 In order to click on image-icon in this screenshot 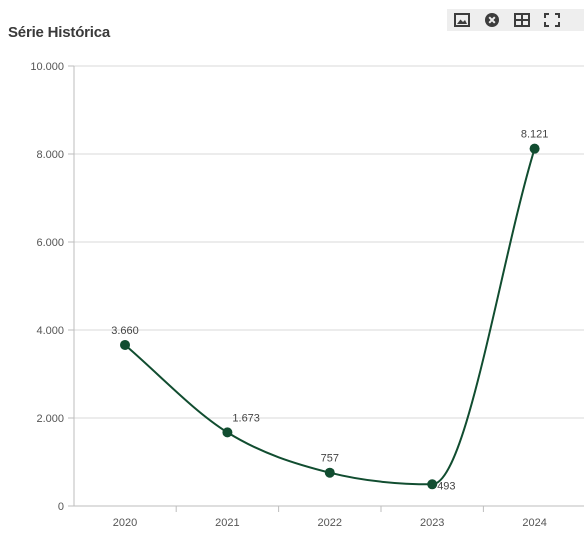, I will do `click(462, 20)`.